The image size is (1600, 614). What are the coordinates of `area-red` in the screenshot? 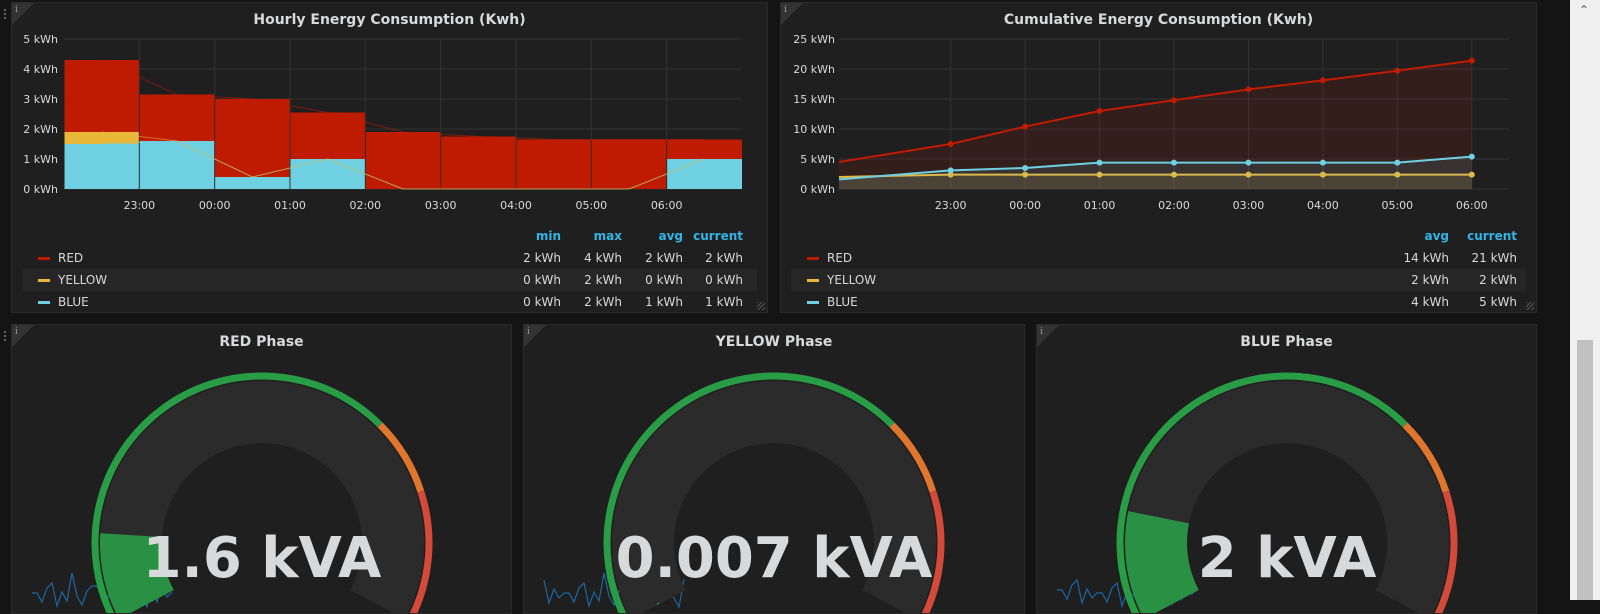 It's located at (1155, 124).